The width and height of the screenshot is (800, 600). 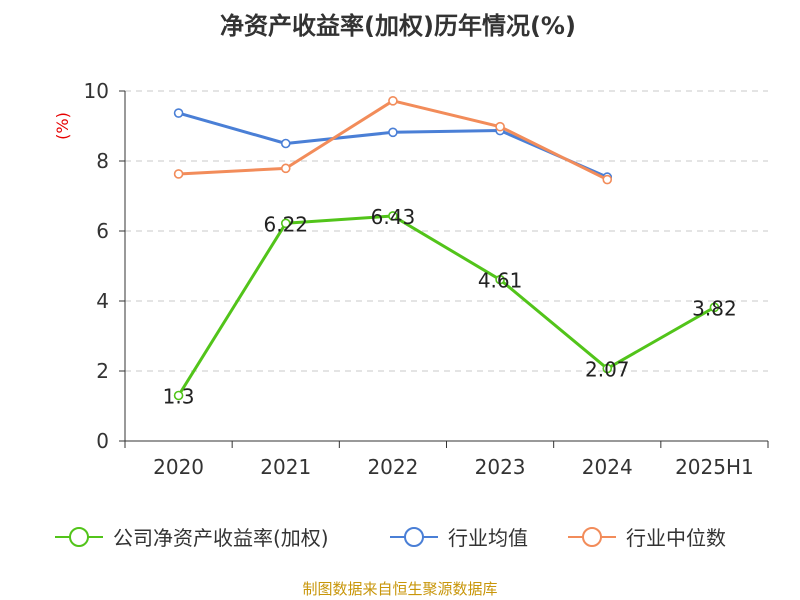 I want to click on x-tick-label: 2021, so click(x=285, y=467).